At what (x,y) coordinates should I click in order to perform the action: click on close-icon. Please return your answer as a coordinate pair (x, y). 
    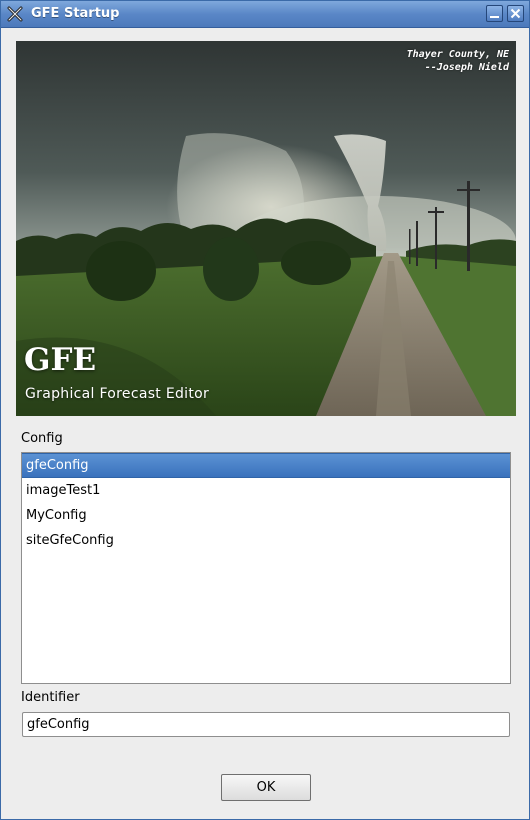
    Looking at the image, I should click on (515, 13).